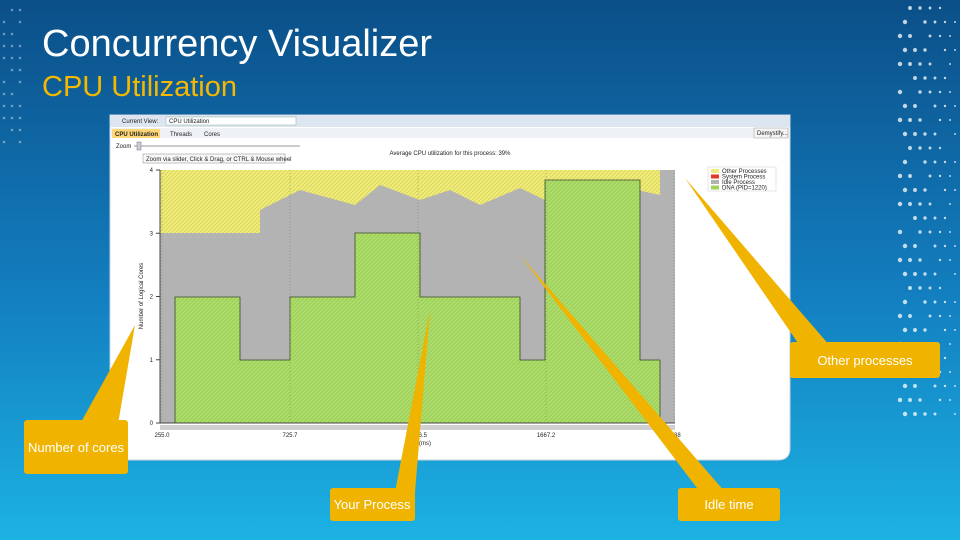 The height and width of the screenshot is (545, 960). What do you see at coordinates (715, 187) in the screenshot?
I see `legend-swatch` at bounding box center [715, 187].